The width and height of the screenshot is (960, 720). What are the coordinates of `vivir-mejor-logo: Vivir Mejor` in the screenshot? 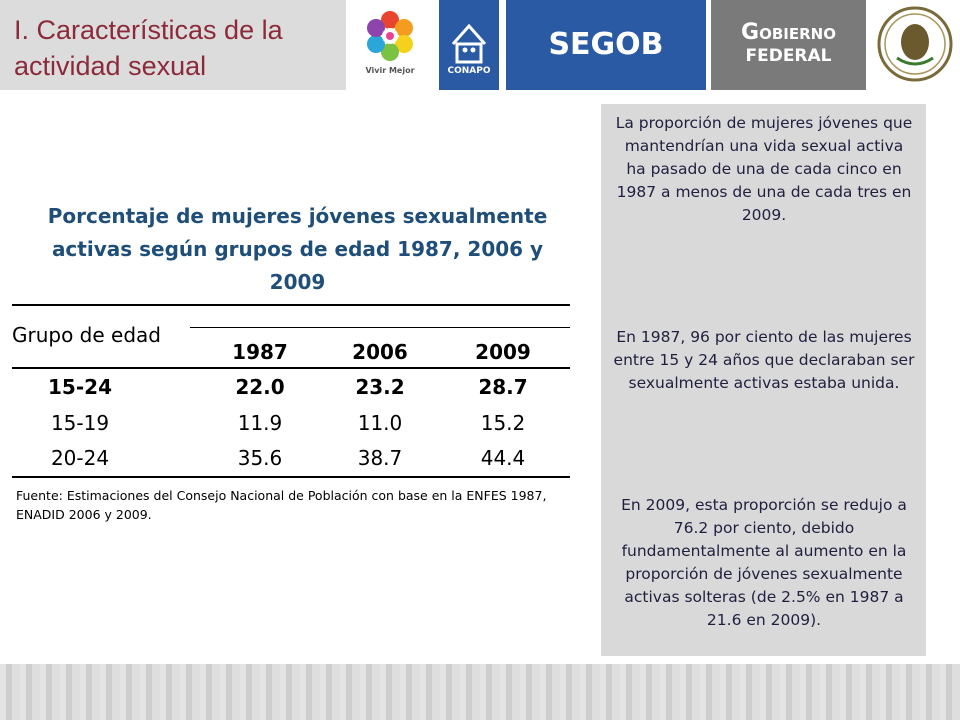 It's located at (390, 45).